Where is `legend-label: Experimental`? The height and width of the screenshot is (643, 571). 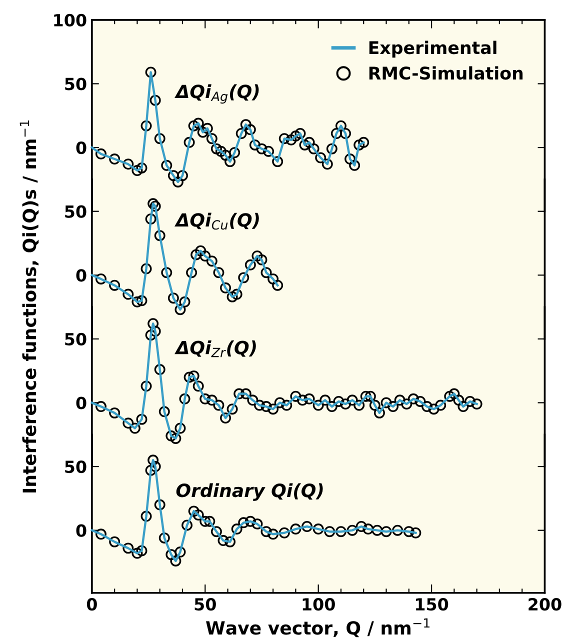
legend-label: Experimental is located at coordinates (432, 49).